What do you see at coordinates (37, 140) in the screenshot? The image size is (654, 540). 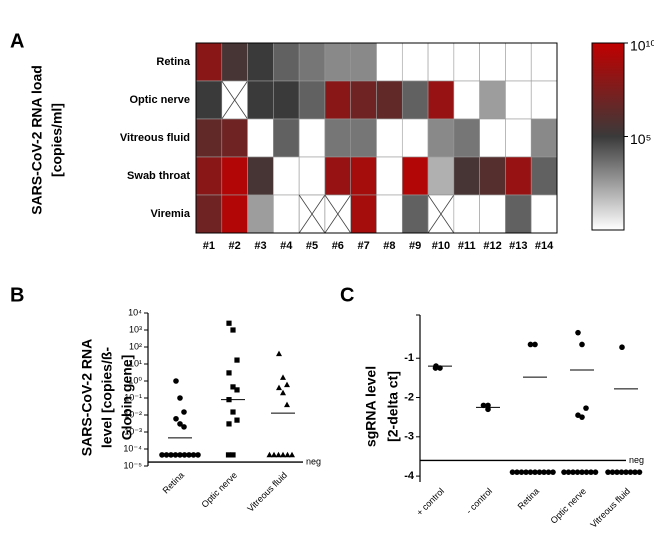 I see `y-axis-title: SARS-CoV-2 RNA load` at bounding box center [37, 140].